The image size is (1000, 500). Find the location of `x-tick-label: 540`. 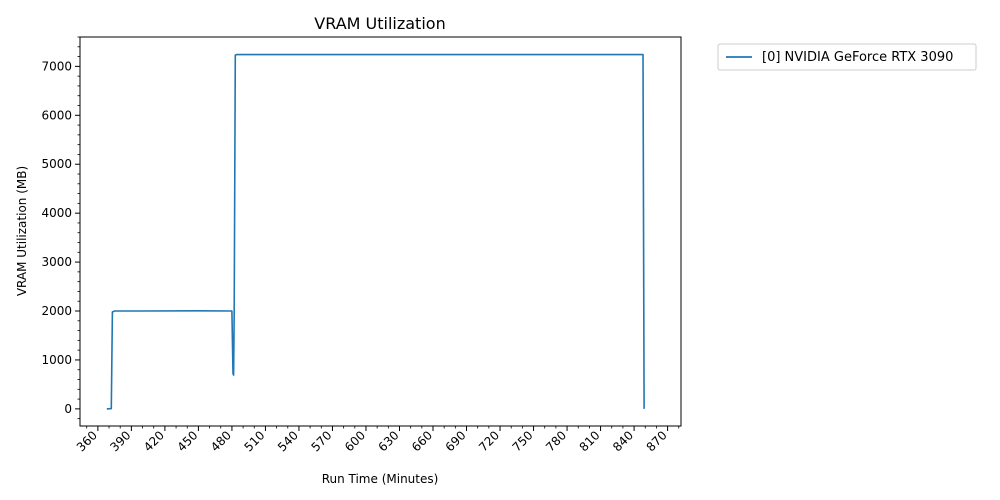

x-tick-label: 540 is located at coordinates (288, 441).